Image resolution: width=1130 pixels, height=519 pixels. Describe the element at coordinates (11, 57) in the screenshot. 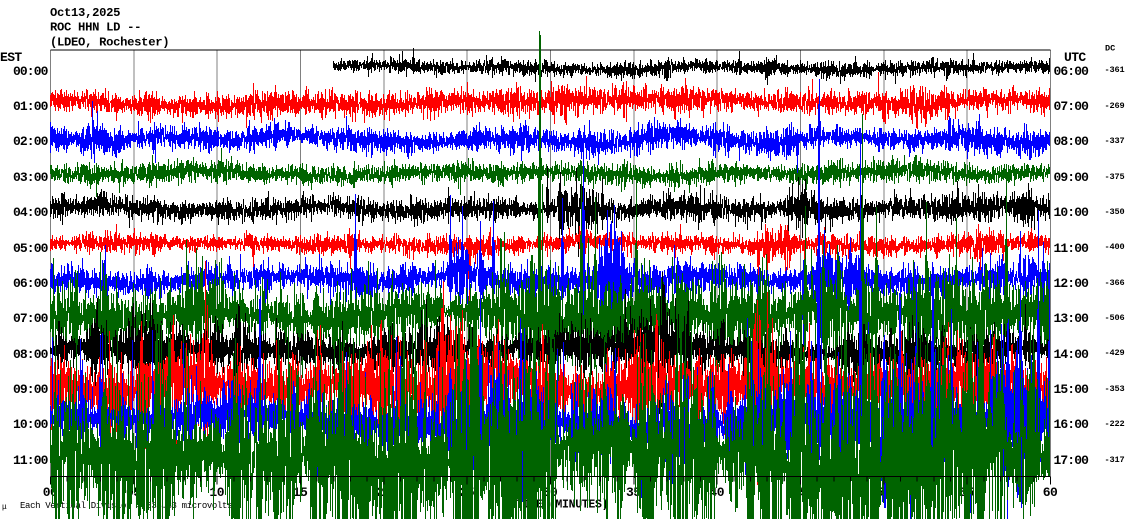

I see `svg-text: EST` at that location.